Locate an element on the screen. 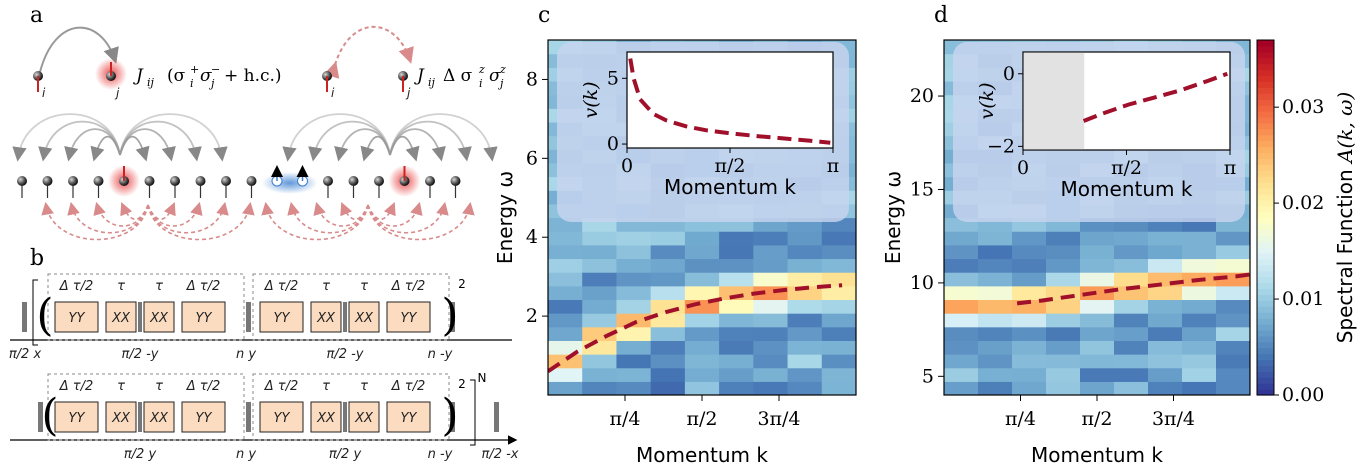 The width and height of the screenshot is (1364, 468). inset-y-label: v(k) is located at coordinates (591, 99).